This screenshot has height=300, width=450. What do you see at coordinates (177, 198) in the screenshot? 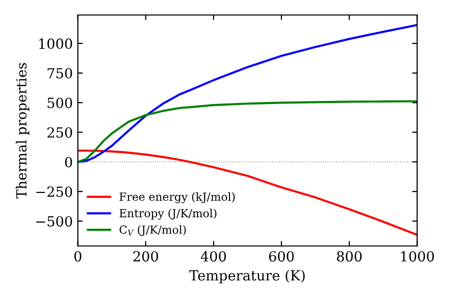
I see `legend-label: Free energy (kJ/mol)` at bounding box center [177, 198].